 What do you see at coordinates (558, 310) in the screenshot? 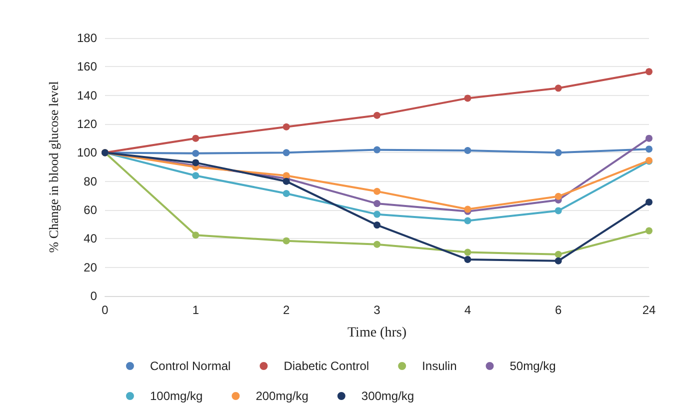
I see `x-tick-label: 6` at bounding box center [558, 310].